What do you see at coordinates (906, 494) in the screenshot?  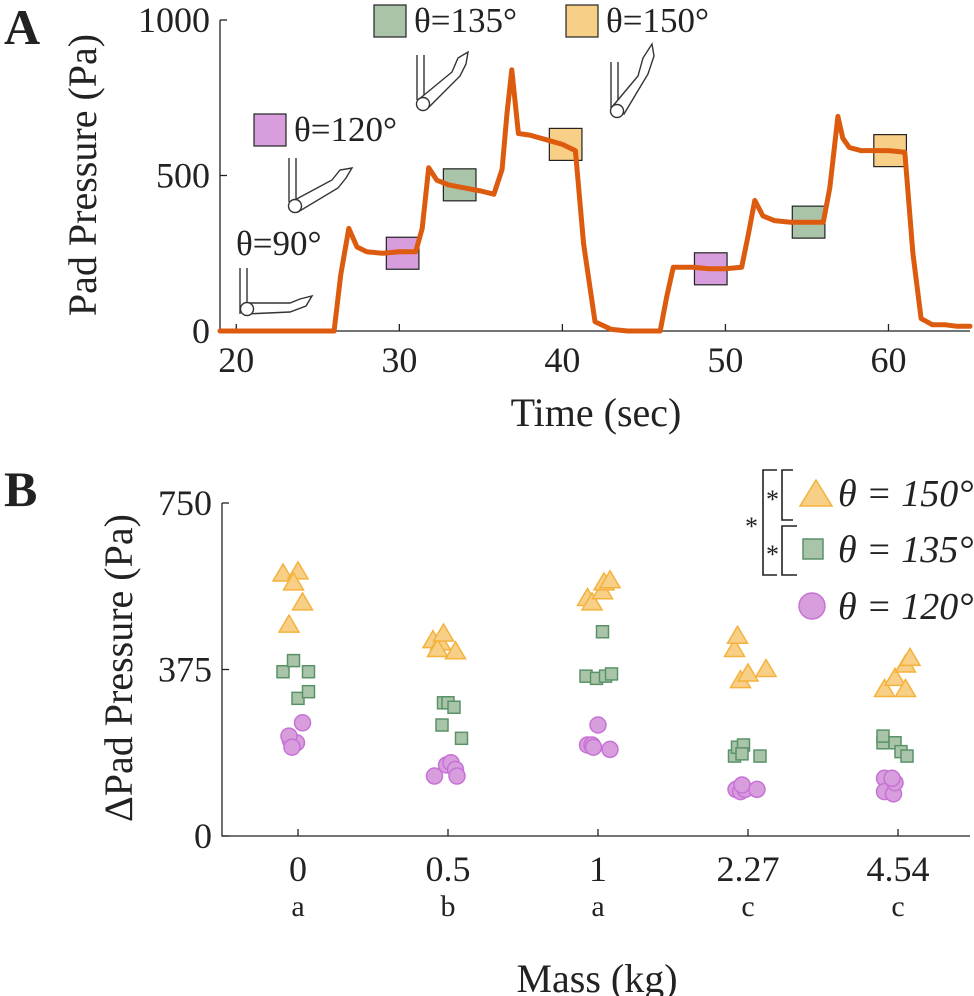 I see `legend-150-label: θ = 150°` at bounding box center [906, 494].